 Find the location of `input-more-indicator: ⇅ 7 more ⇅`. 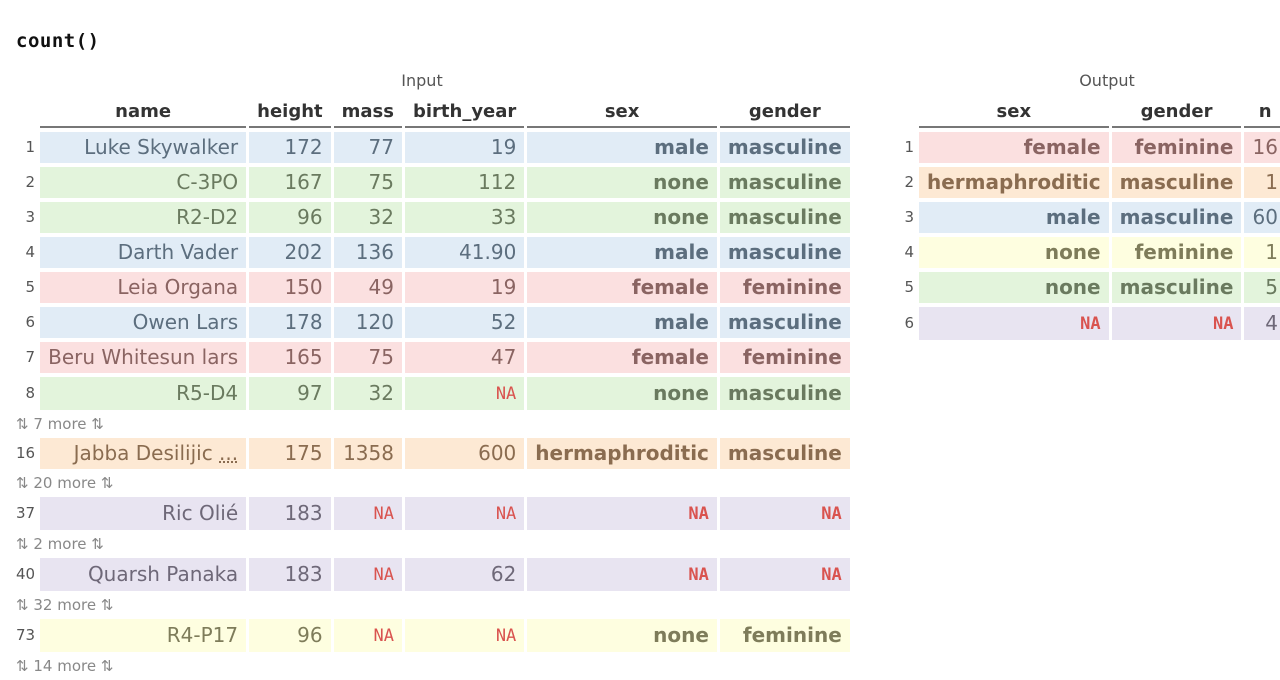

input-more-indicator: ⇅ 7 more ⇅ is located at coordinates (433, 424).